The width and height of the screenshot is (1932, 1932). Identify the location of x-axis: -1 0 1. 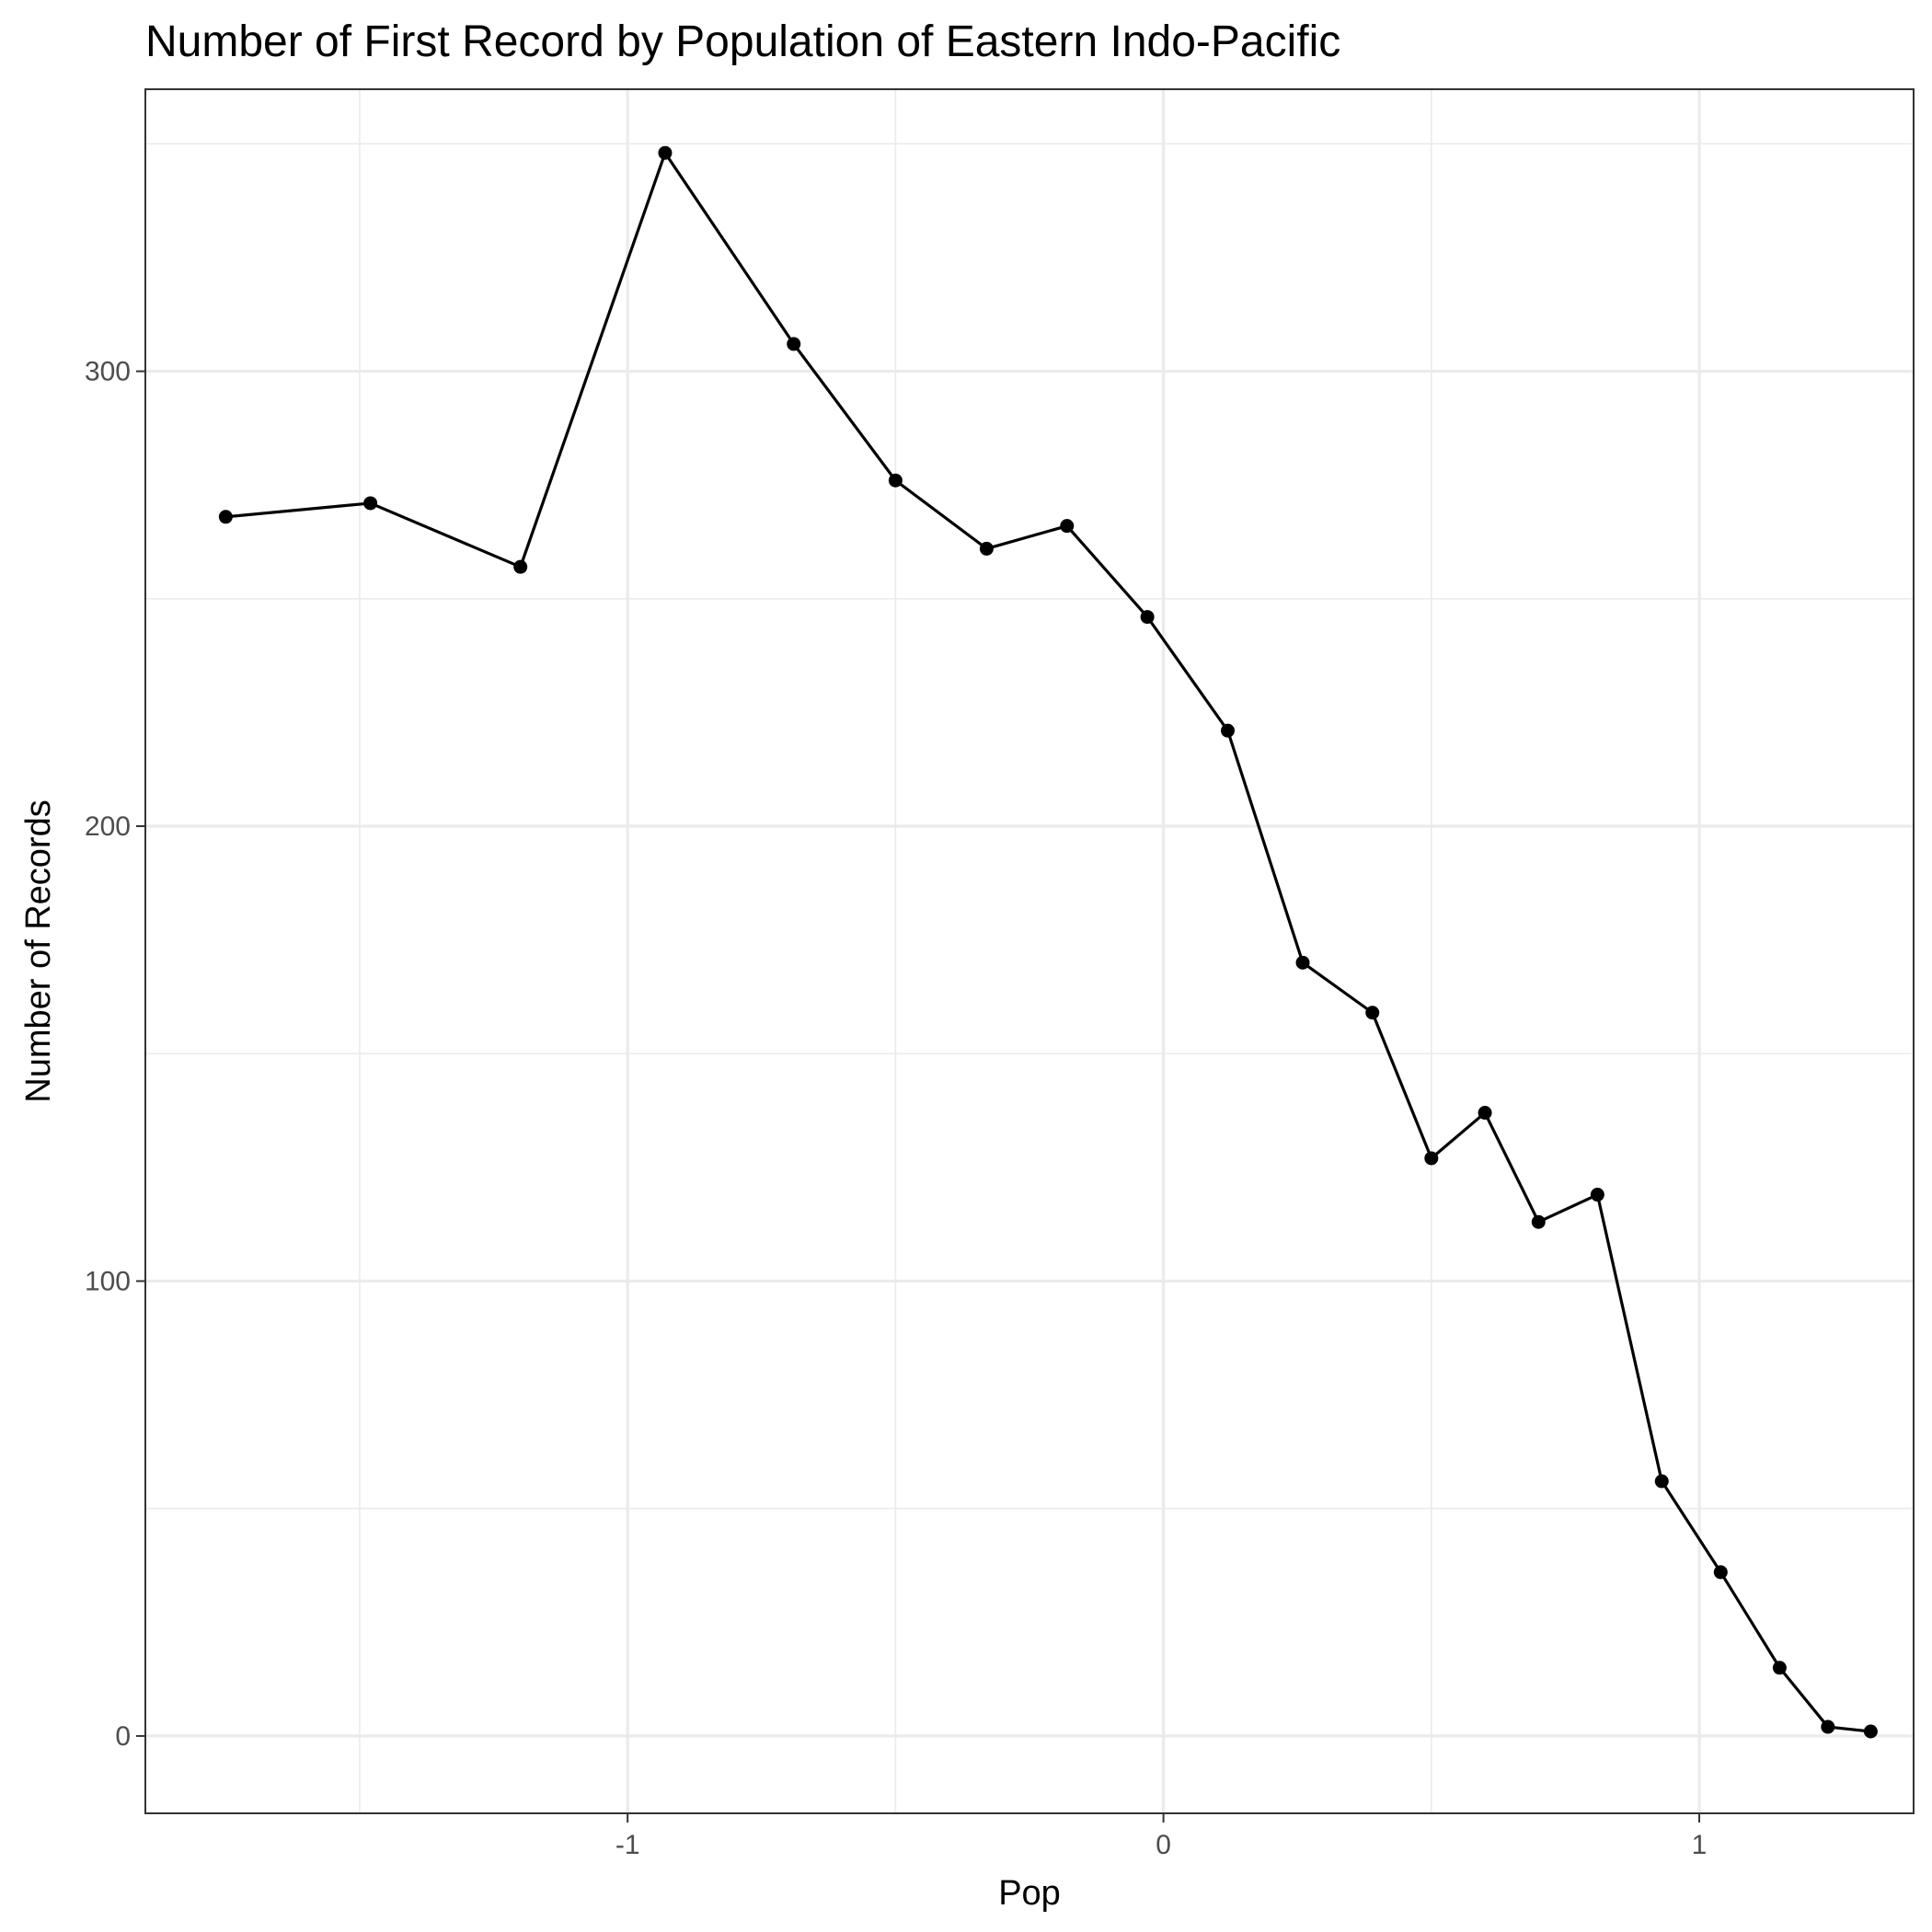
(1161, 1836).